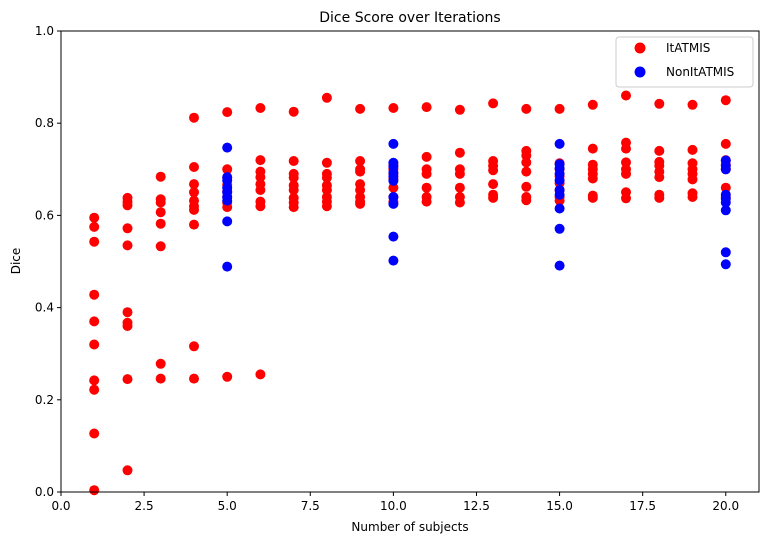 The height and width of the screenshot is (545, 772). What do you see at coordinates (409, 527) in the screenshot?
I see `x-axis-label: Number of subjects` at bounding box center [409, 527].